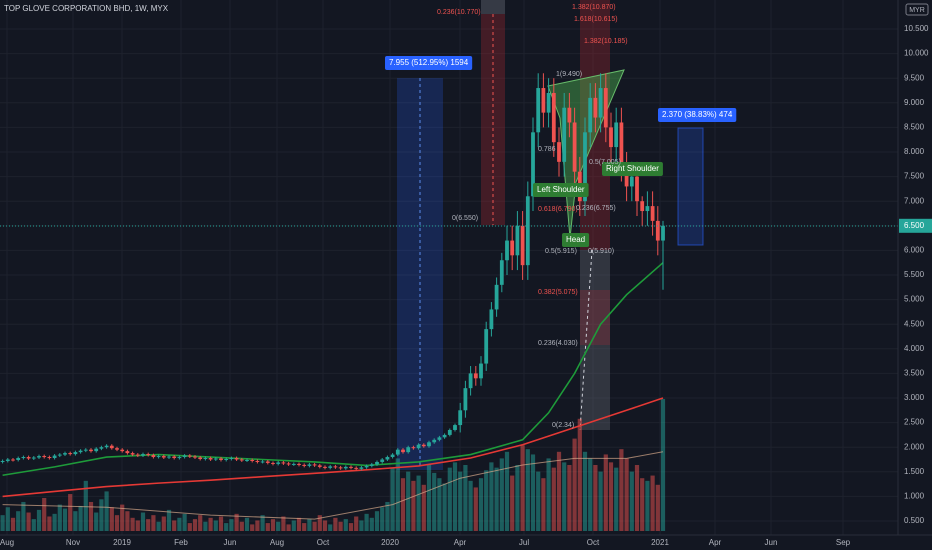  Describe the element at coordinates (459, 12) in the screenshot. I see `annotation: 0.236(10.770)` at that location.